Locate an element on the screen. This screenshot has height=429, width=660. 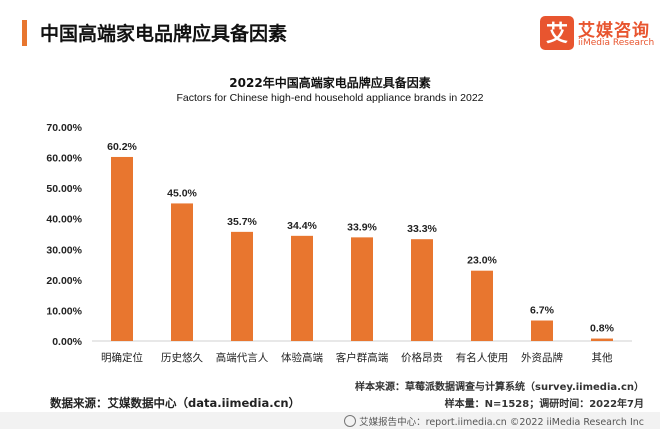
y-tick-label: 70.00% is located at coordinates (64, 128).